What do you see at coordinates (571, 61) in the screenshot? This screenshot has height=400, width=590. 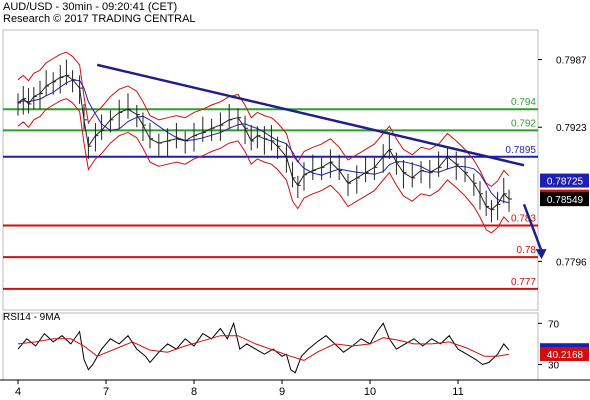 I see `price-tick-label: 0.7987` at bounding box center [571, 61].